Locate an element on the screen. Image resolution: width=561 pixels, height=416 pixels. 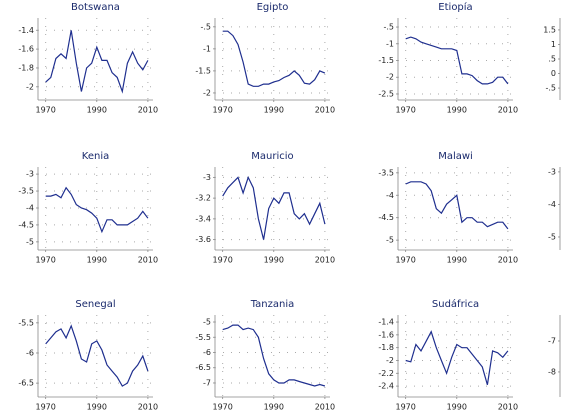
panel-title: Egipto is located at coordinates (273, 7).